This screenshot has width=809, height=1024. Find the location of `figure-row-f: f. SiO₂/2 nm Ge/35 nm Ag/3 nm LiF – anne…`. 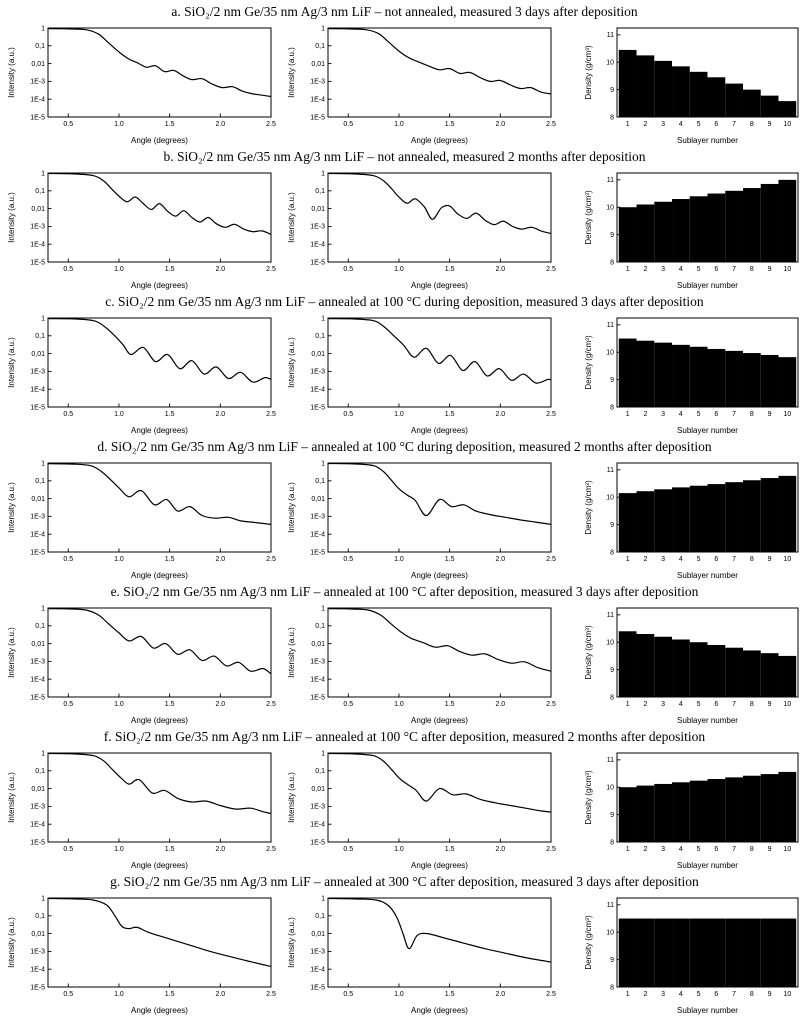

figure-row-f: f. SiO₂/2 nm Ge/35 nm Ag/3 nm LiF – anne… is located at coordinates (404, 799).